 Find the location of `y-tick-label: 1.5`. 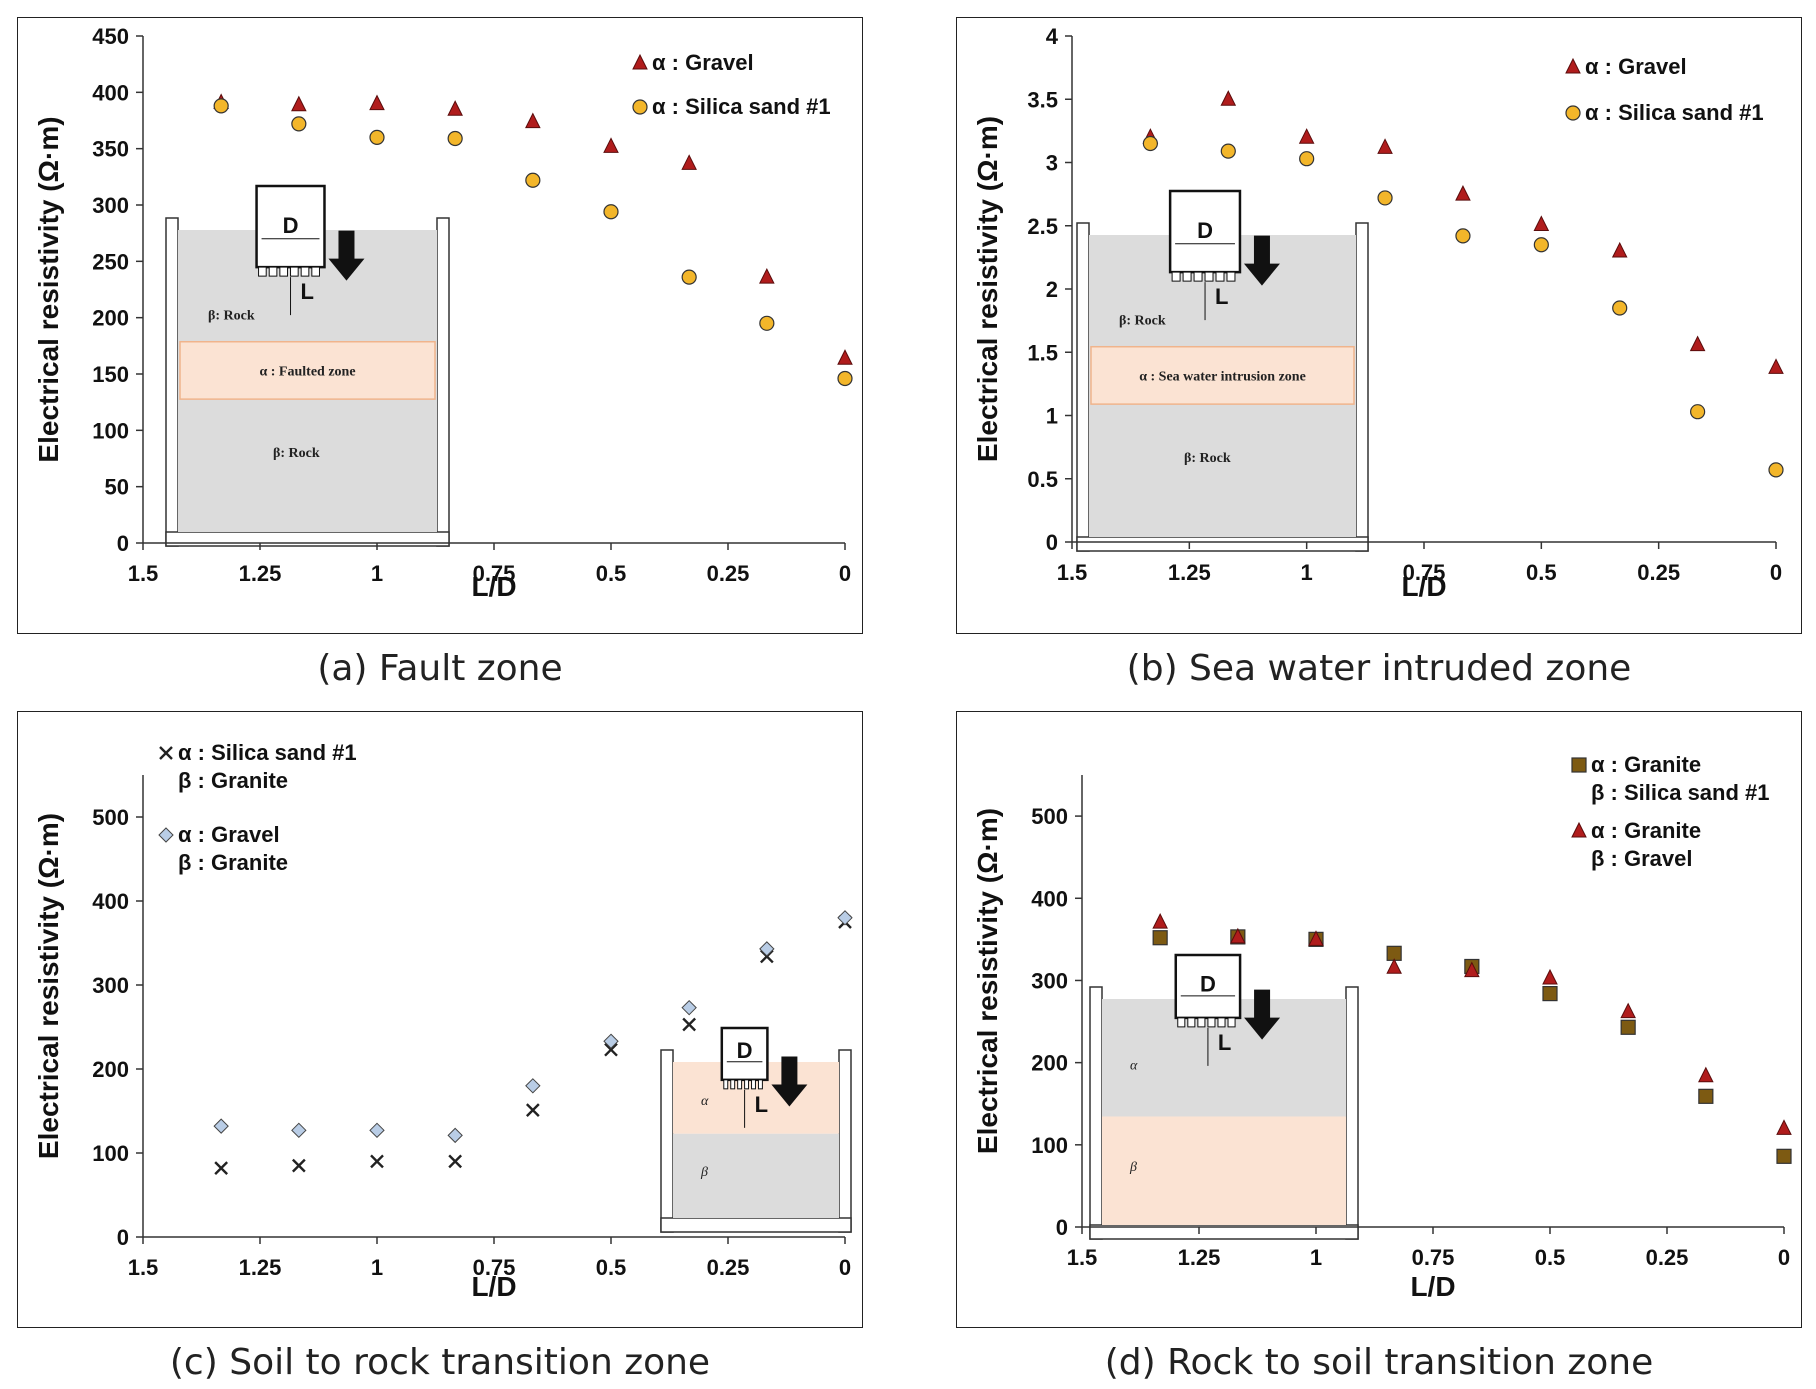

y-tick-label: 1.5 is located at coordinates (1042, 352).